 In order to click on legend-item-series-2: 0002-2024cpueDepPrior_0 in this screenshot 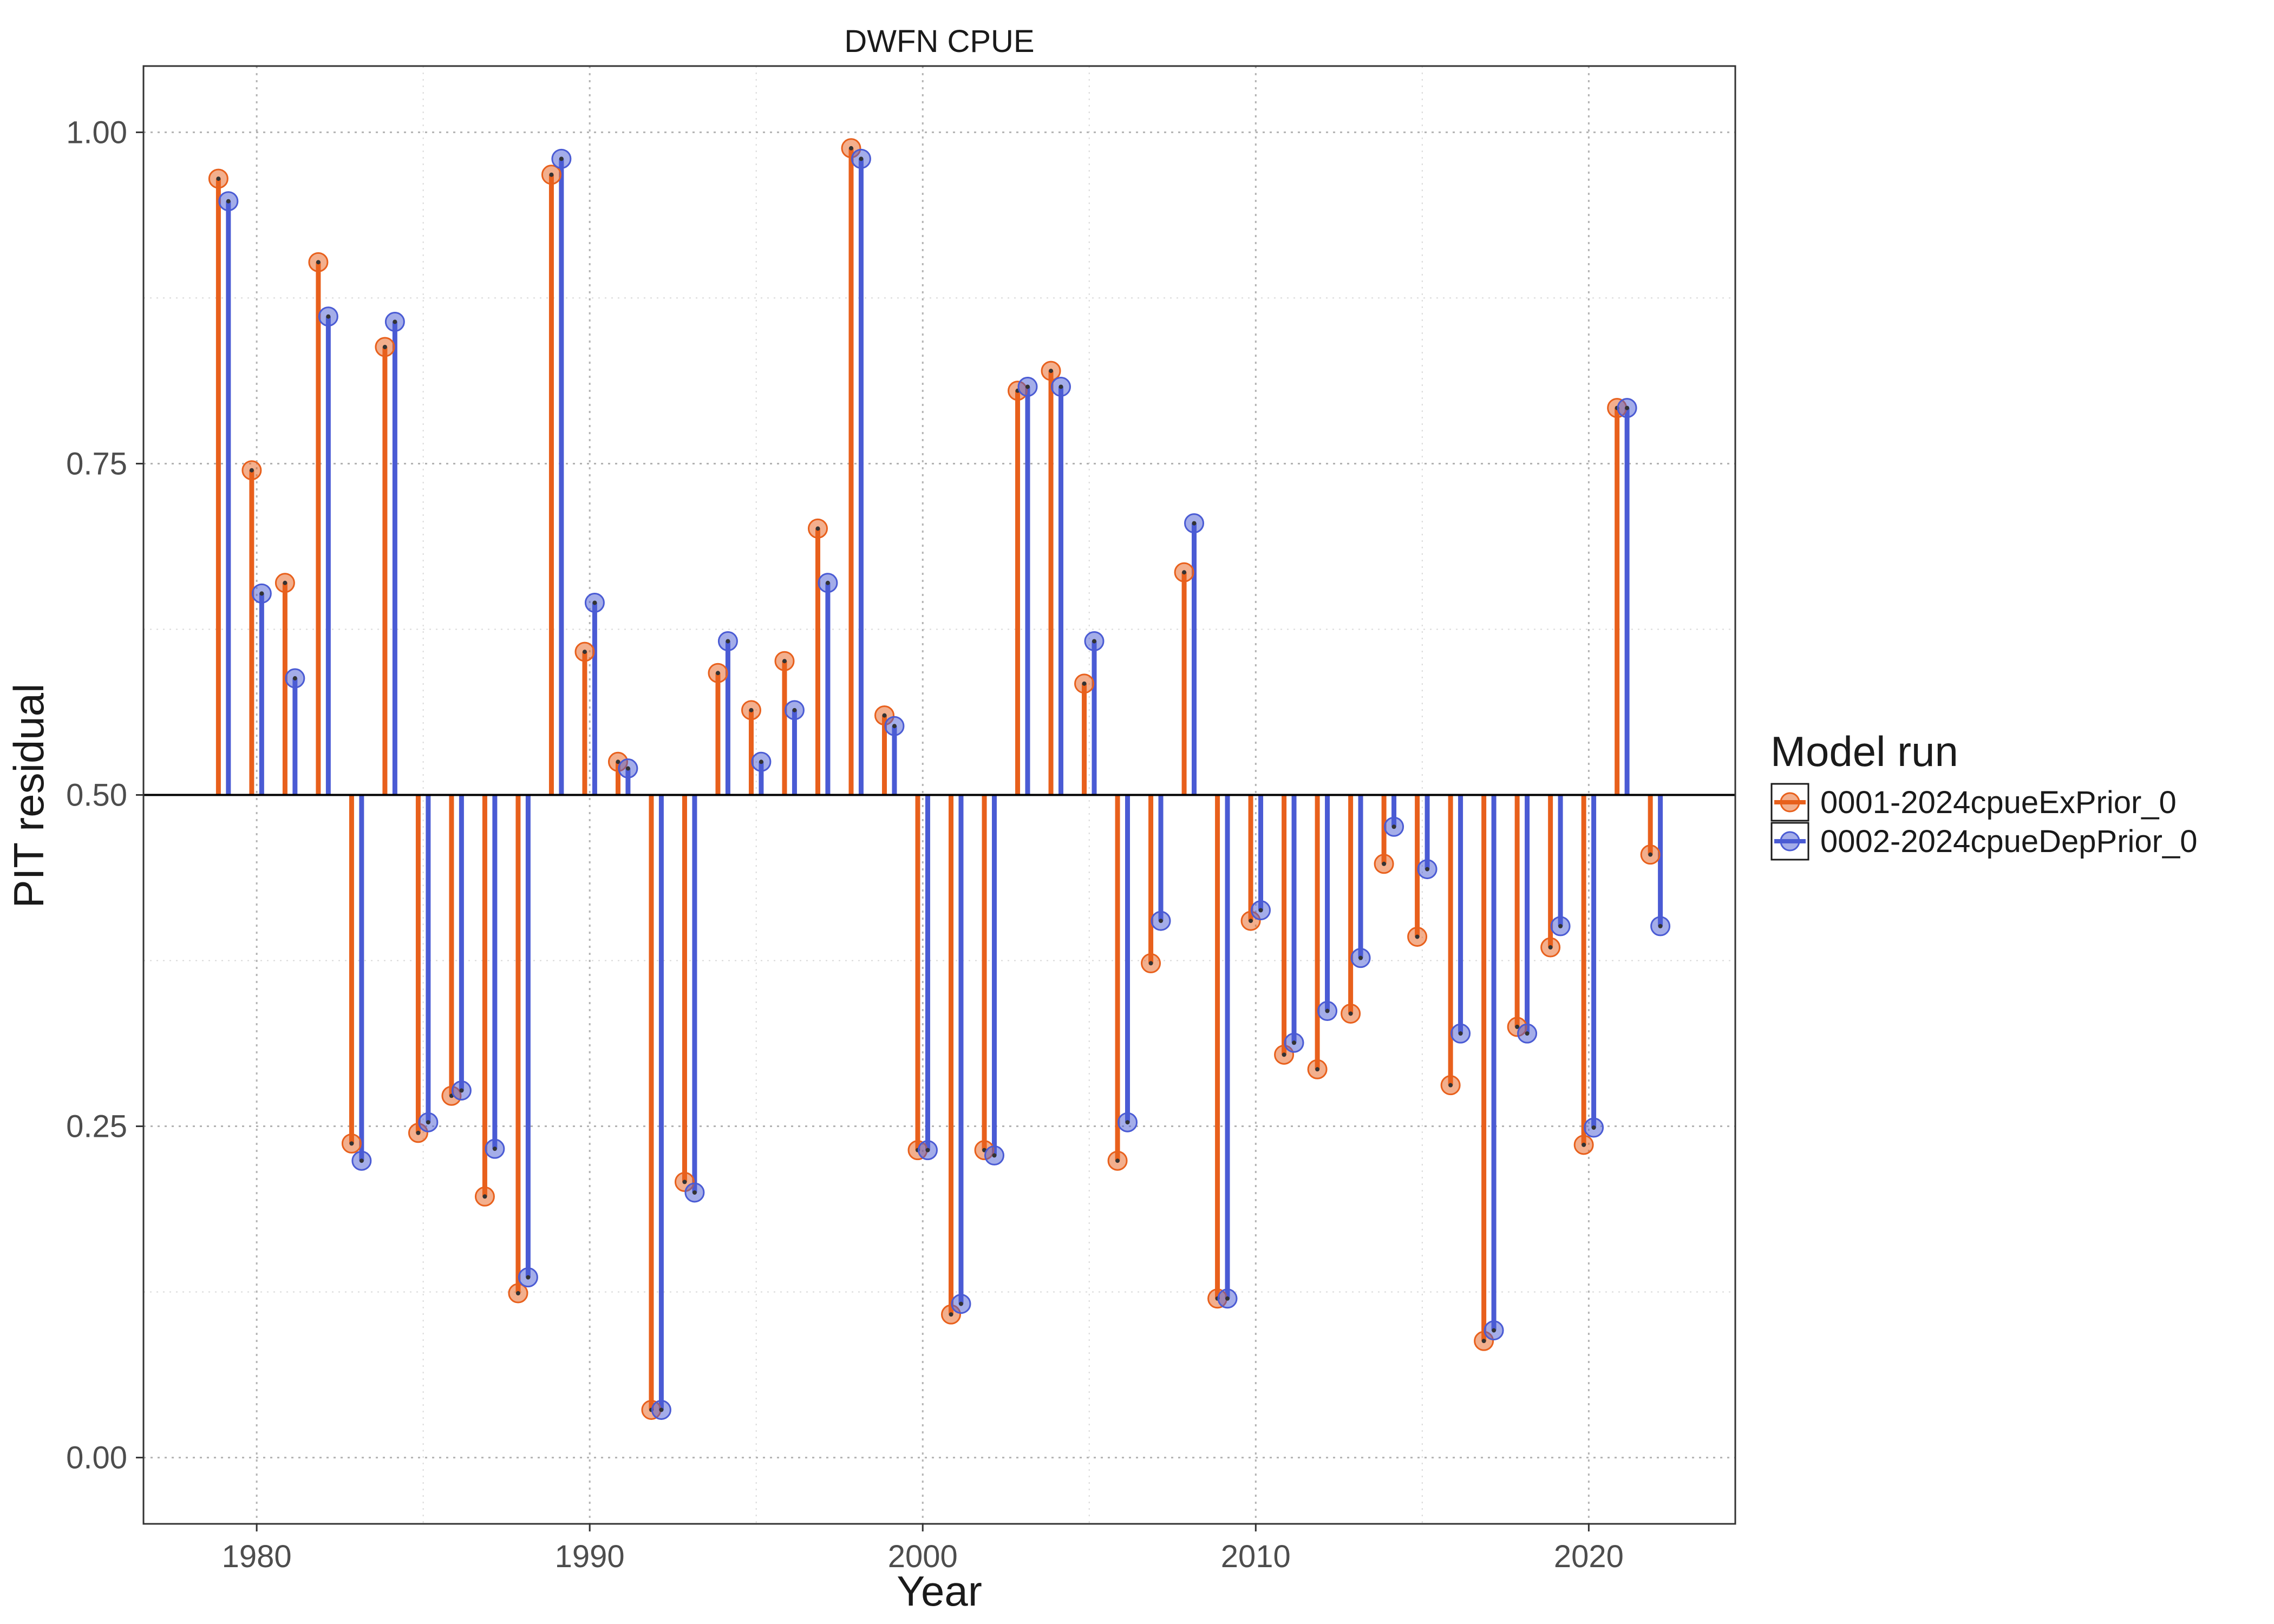, I will do `click(1984, 841)`.